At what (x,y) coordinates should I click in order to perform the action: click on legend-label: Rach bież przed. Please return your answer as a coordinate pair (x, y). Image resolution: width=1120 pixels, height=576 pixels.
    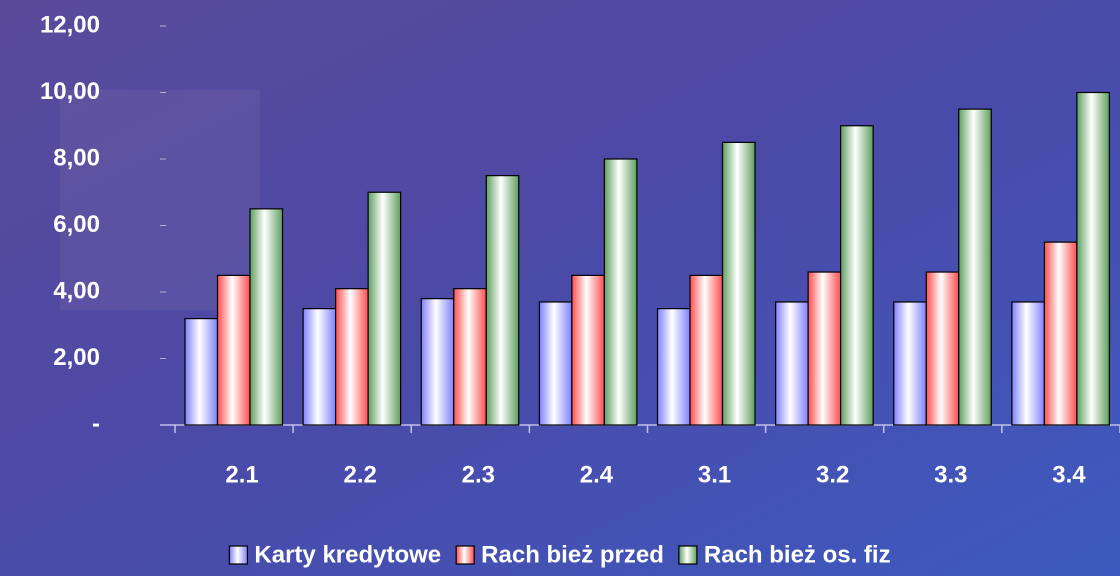
    Looking at the image, I should click on (572, 554).